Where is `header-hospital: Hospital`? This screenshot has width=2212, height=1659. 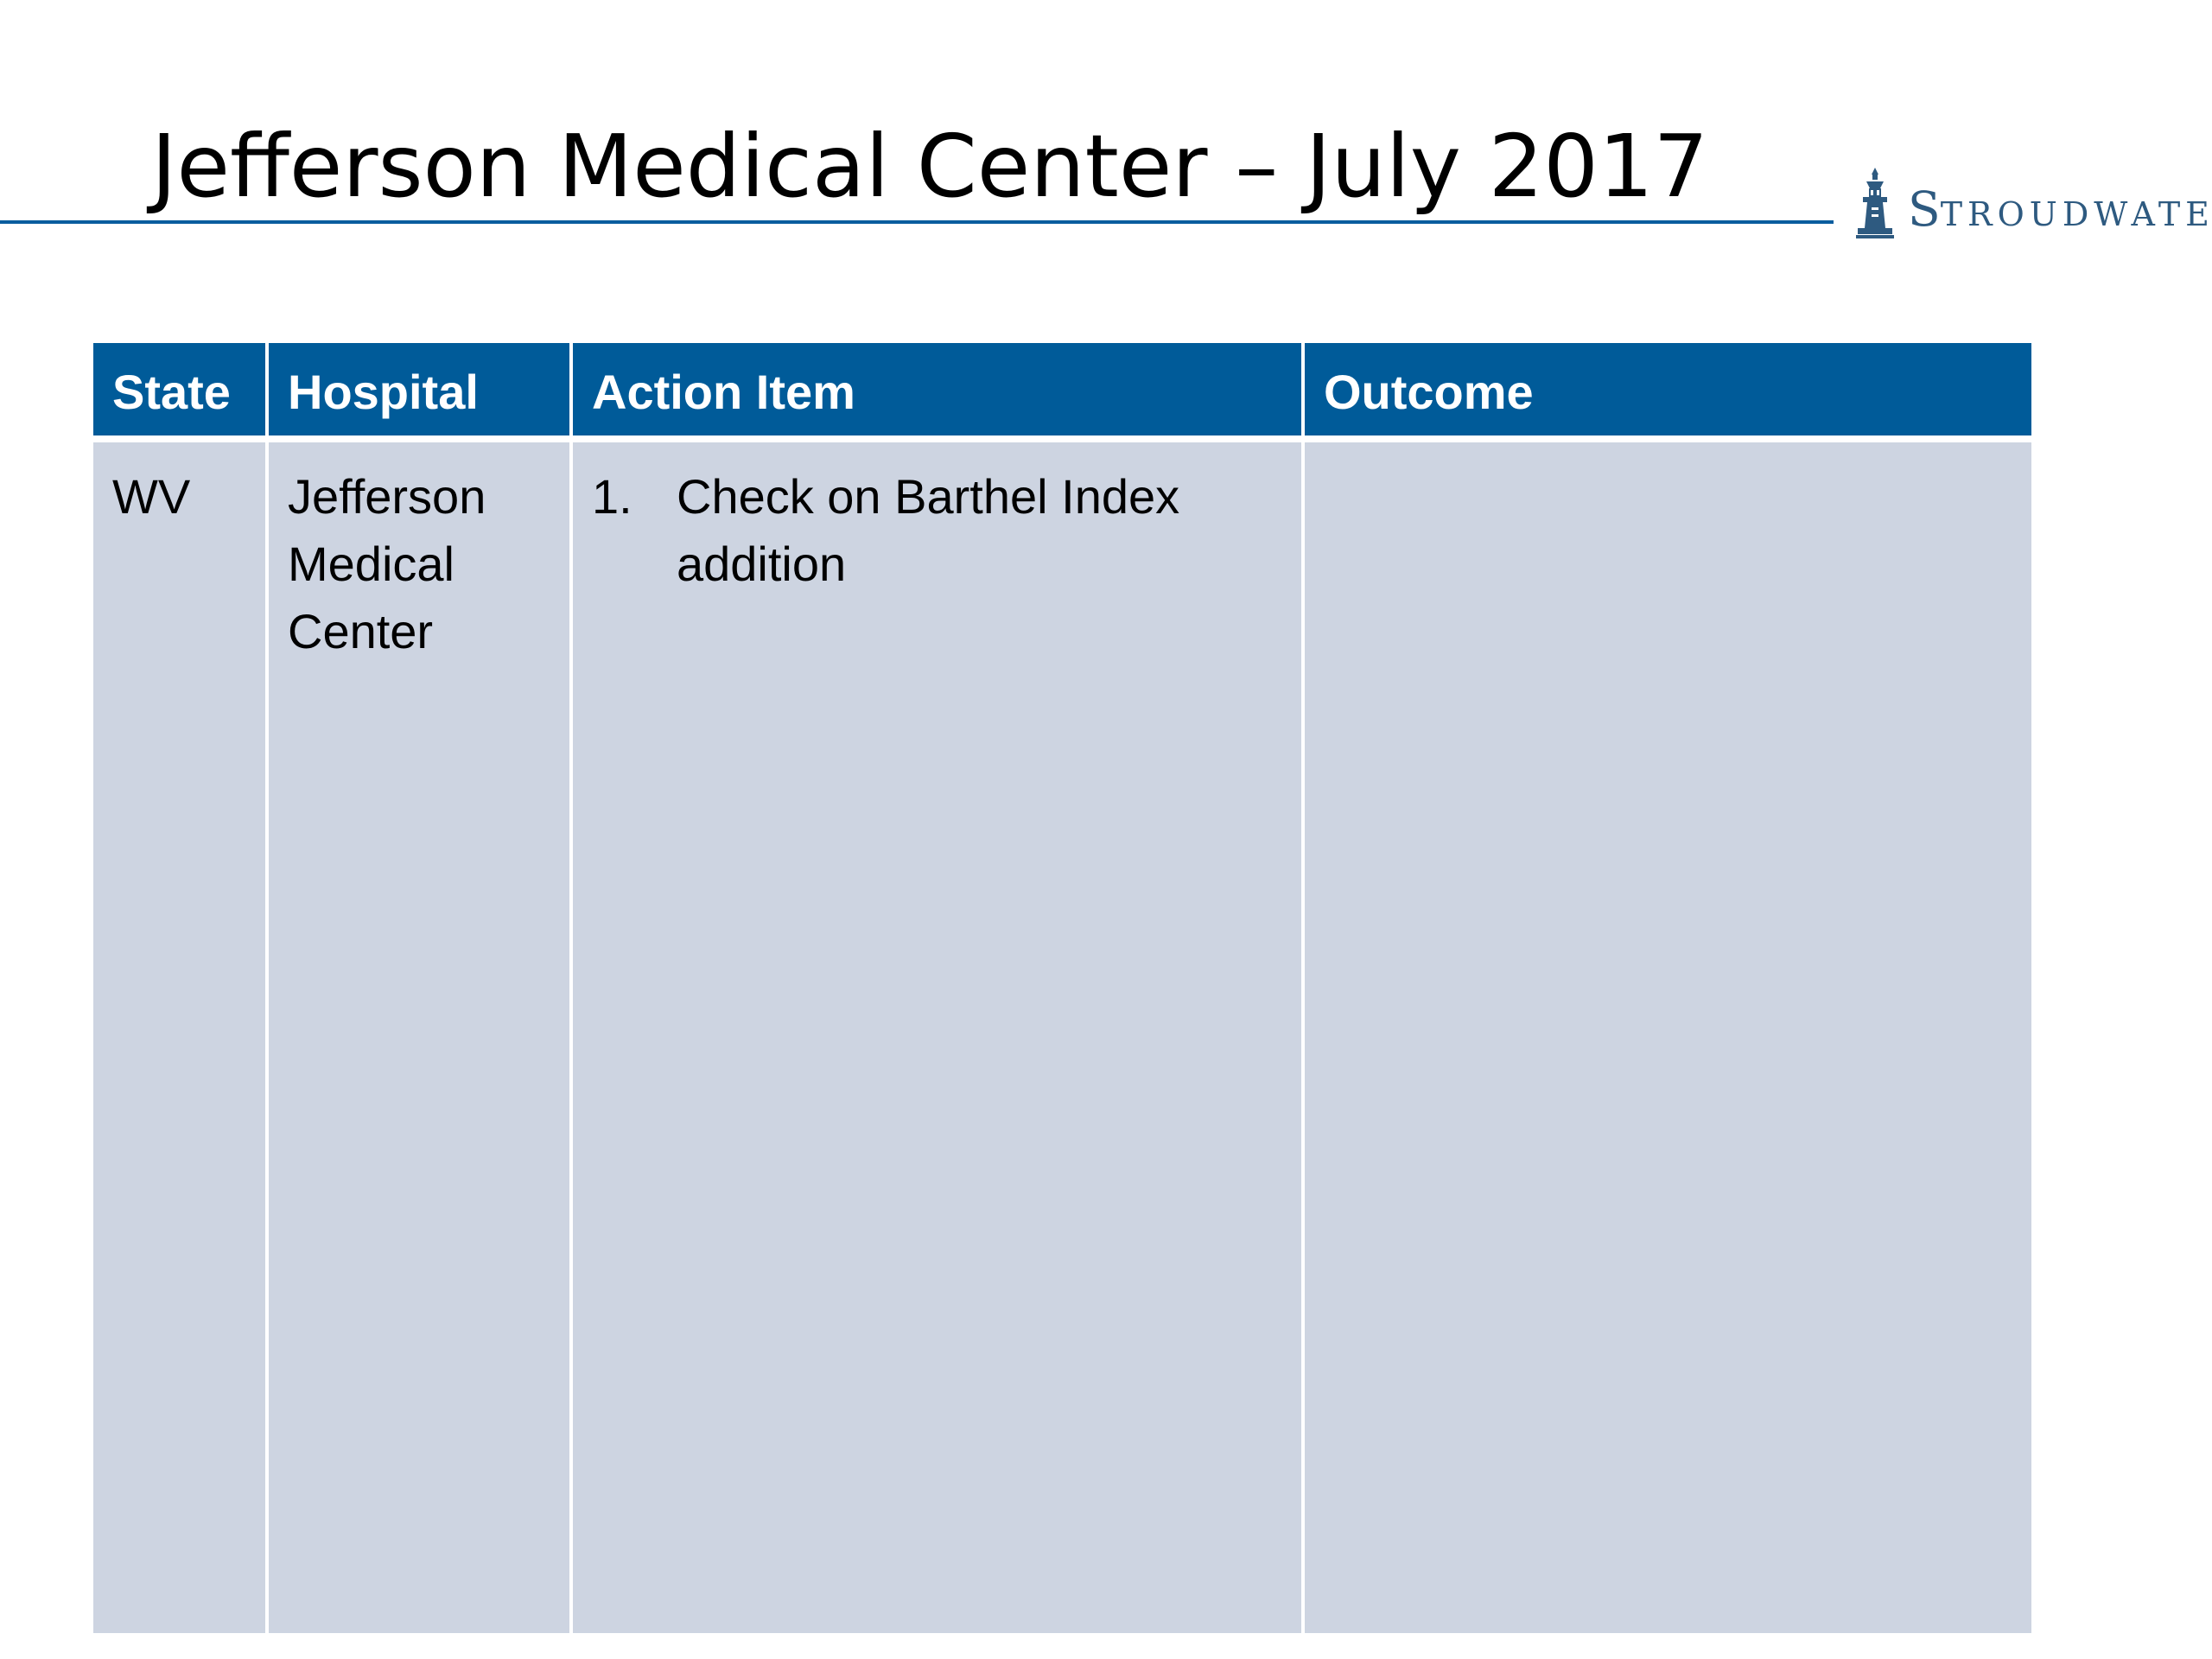
header-hospital: Hospital is located at coordinates (421, 392).